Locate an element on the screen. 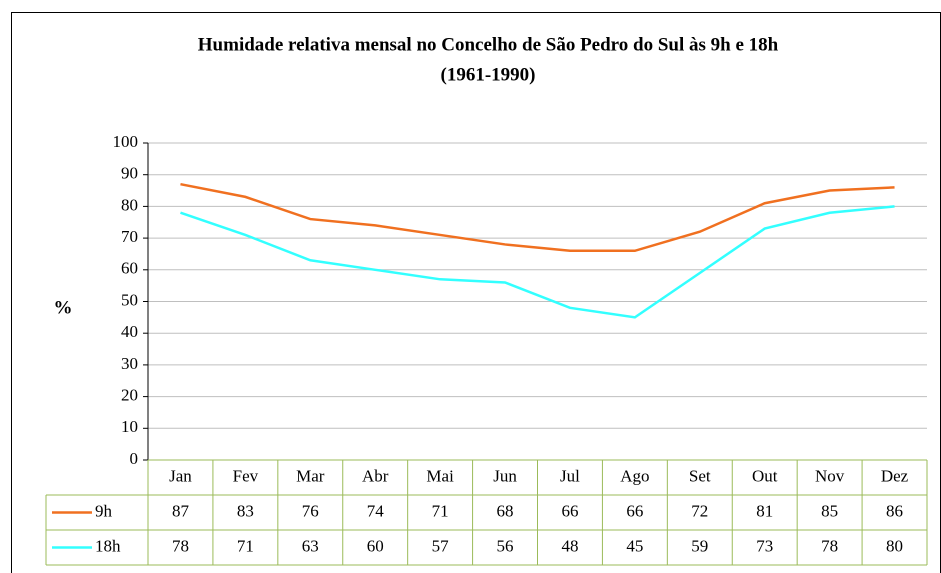 This screenshot has height=573, width=941. y-tick-label: 0 is located at coordinates (134, 458).